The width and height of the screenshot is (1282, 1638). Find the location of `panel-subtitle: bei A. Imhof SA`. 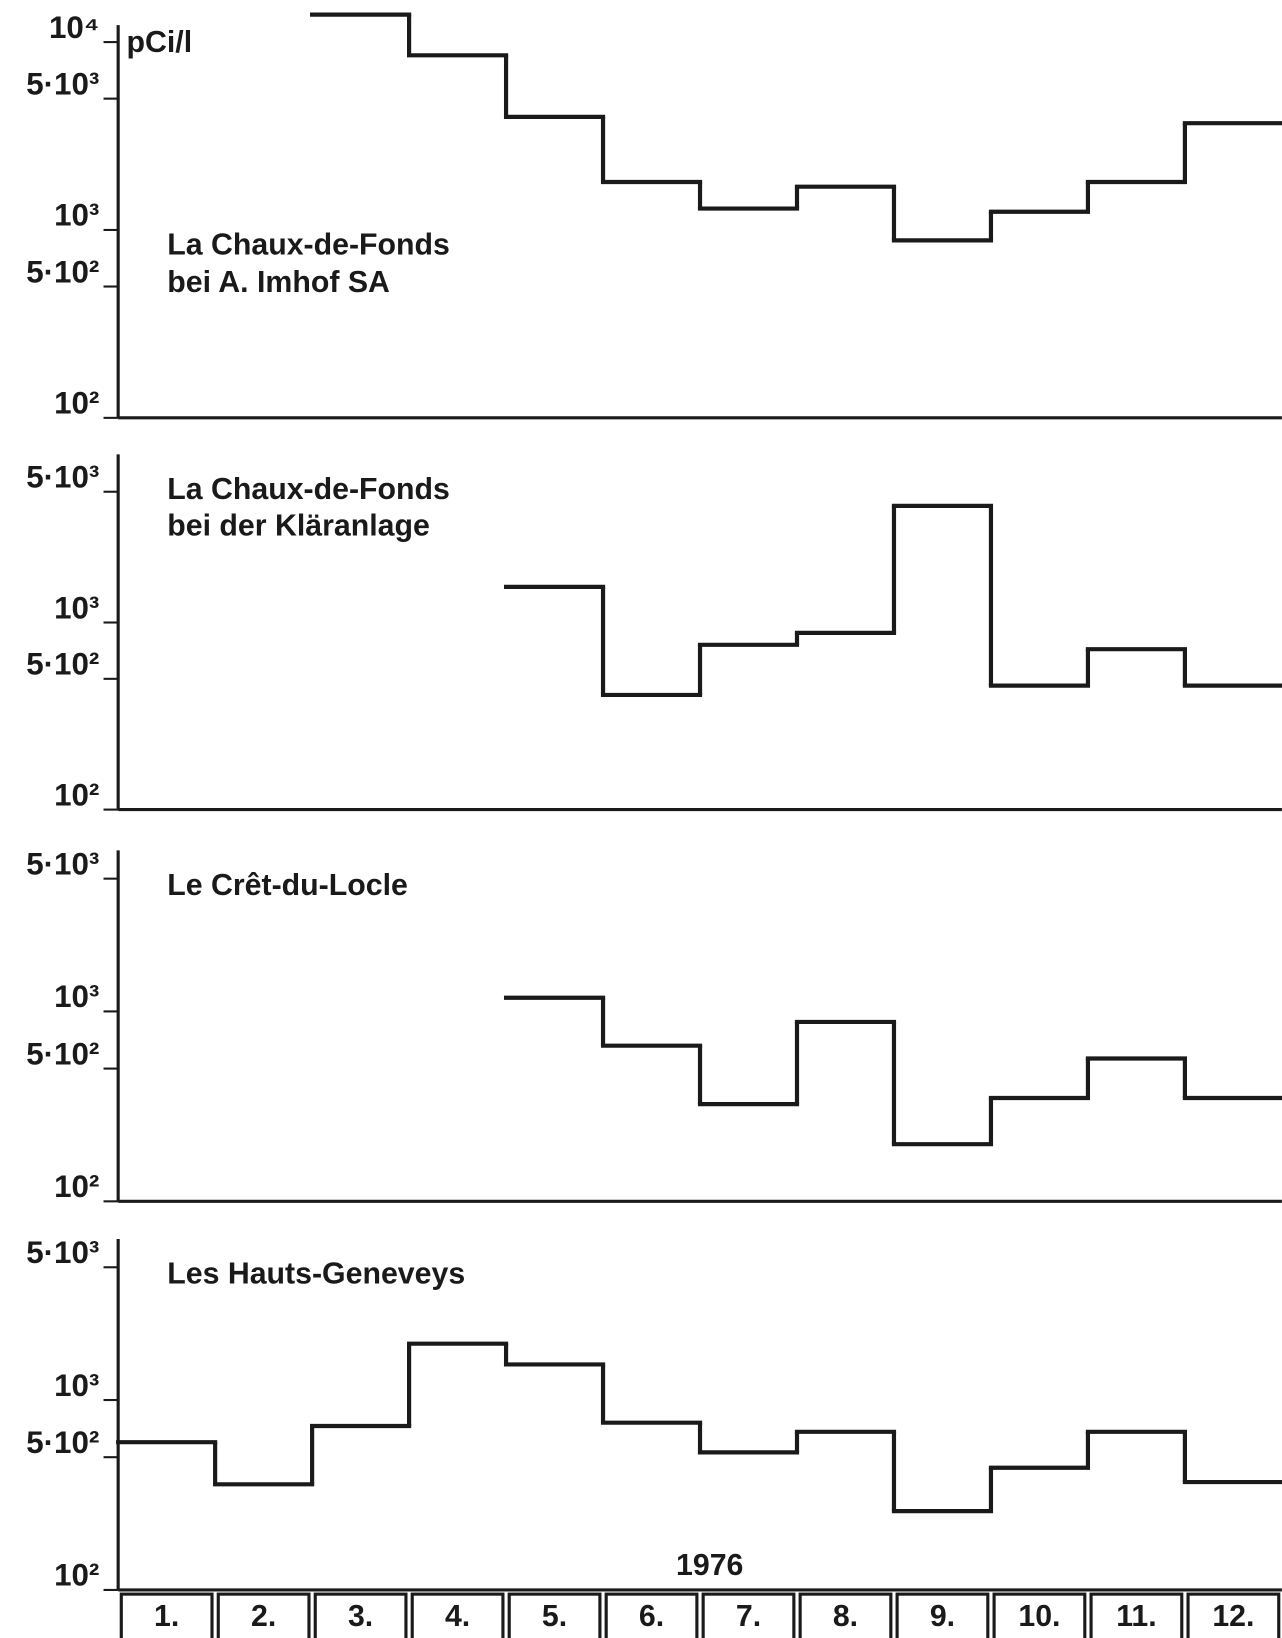

panel-subtitle: bei A. Imhof SA is located at coordinates (278, 282).